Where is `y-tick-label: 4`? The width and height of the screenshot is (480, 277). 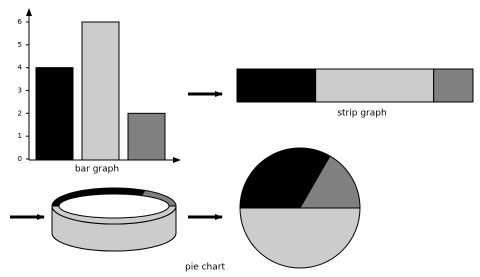 y-tick-label: 4 is located at coordinates (20, 68).